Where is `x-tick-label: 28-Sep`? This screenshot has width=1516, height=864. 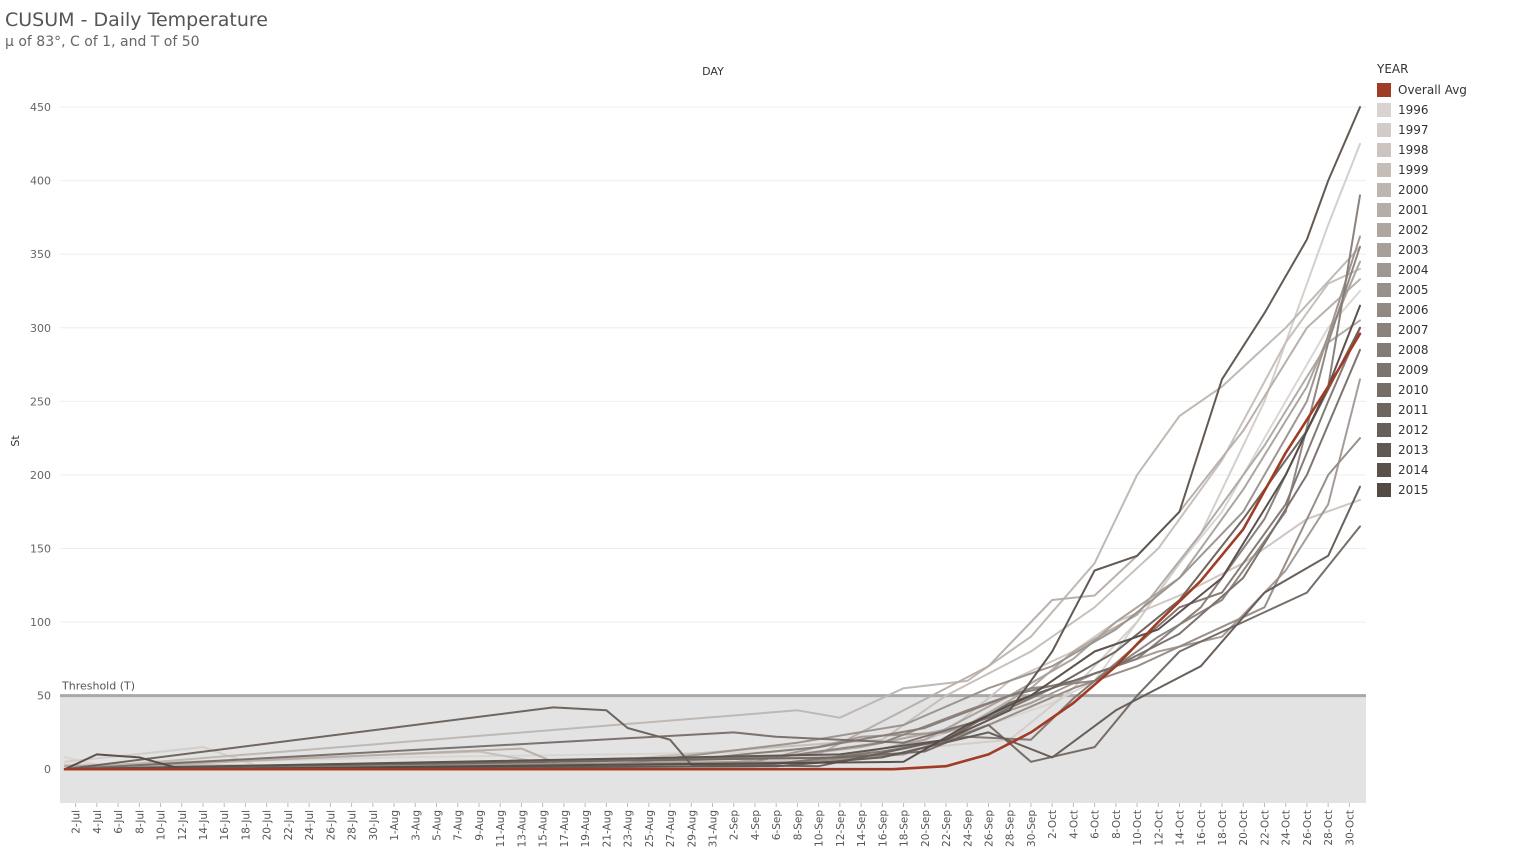 x-tick-label: 28-Sep is located at coordinates (1011, 828).